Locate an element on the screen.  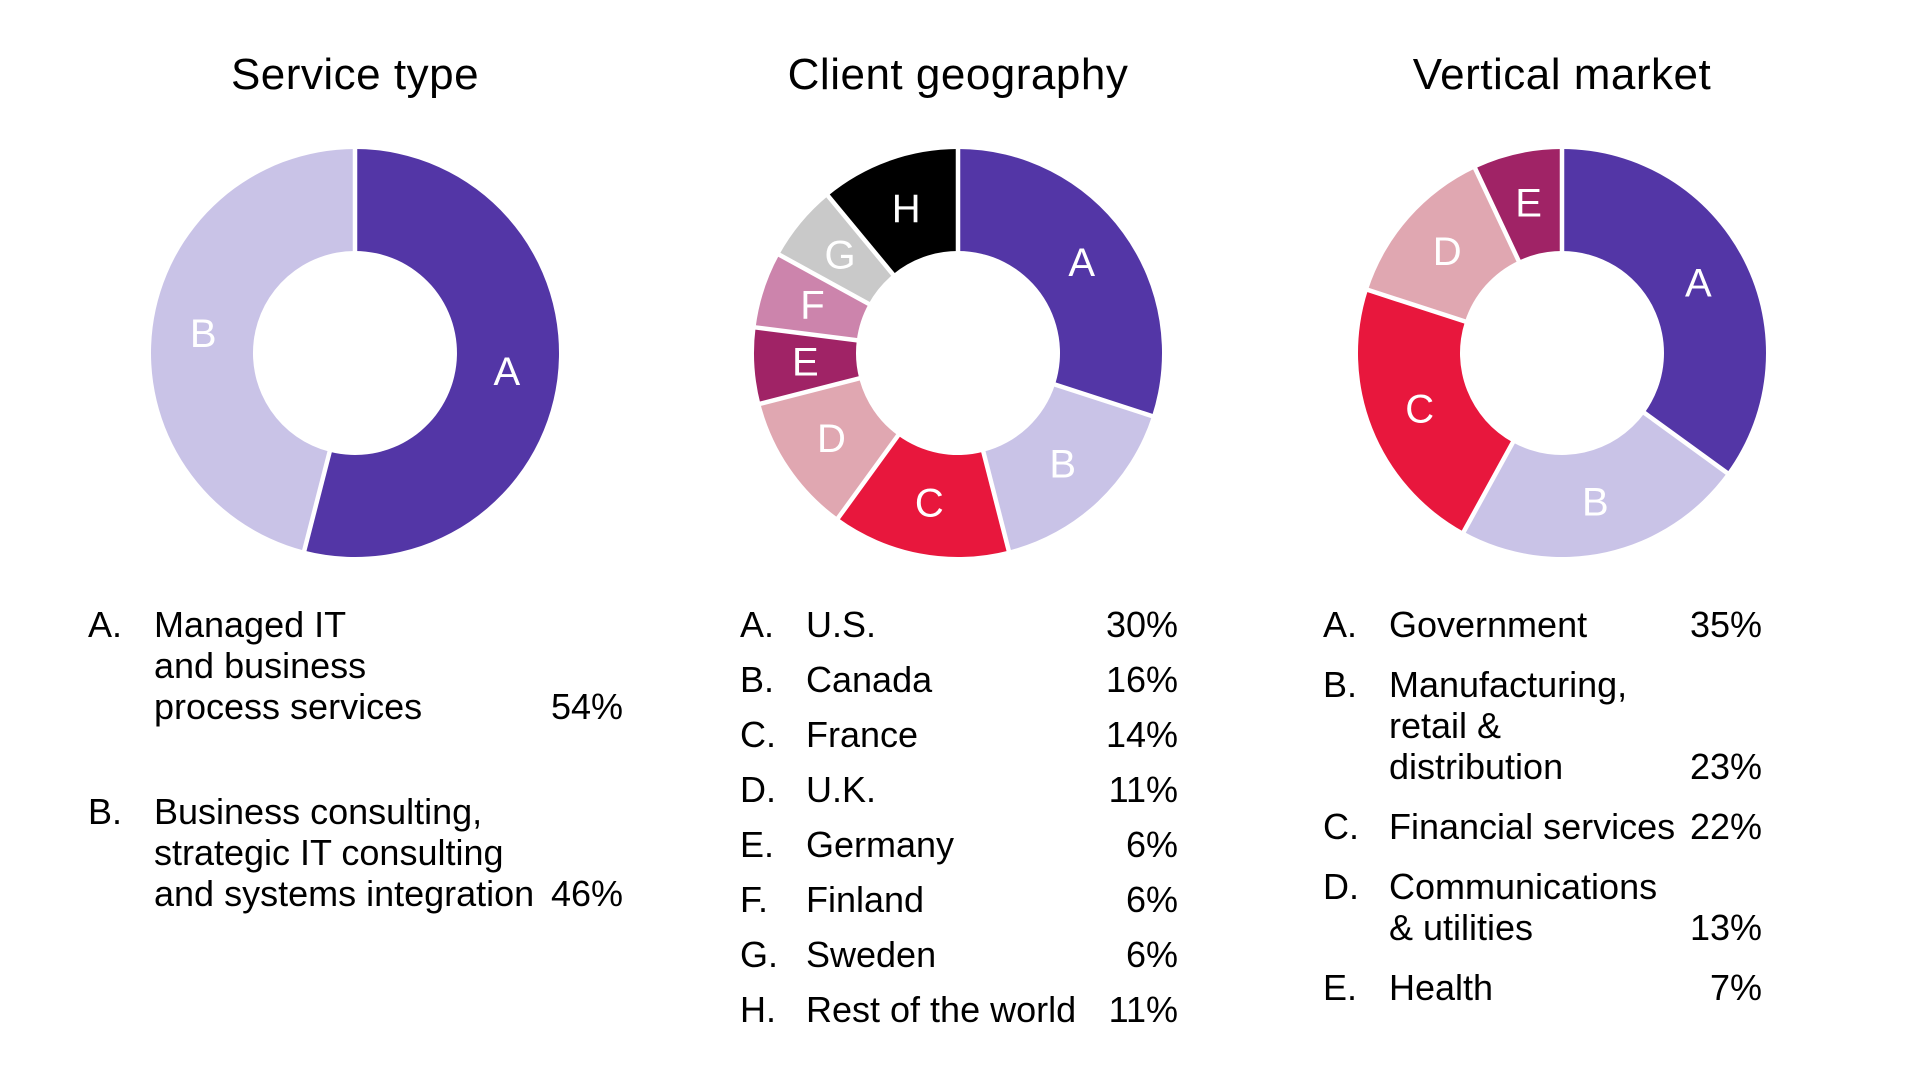
legend-item-client-geography-b: B. Canada 16% is located at coordinates (959, 679).